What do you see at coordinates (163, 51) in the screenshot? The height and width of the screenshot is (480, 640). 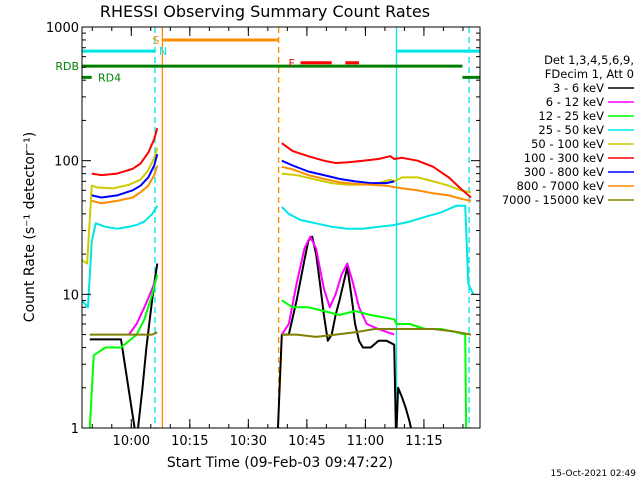 I see `flag-label-n: N` at bounding box center [163, 51].